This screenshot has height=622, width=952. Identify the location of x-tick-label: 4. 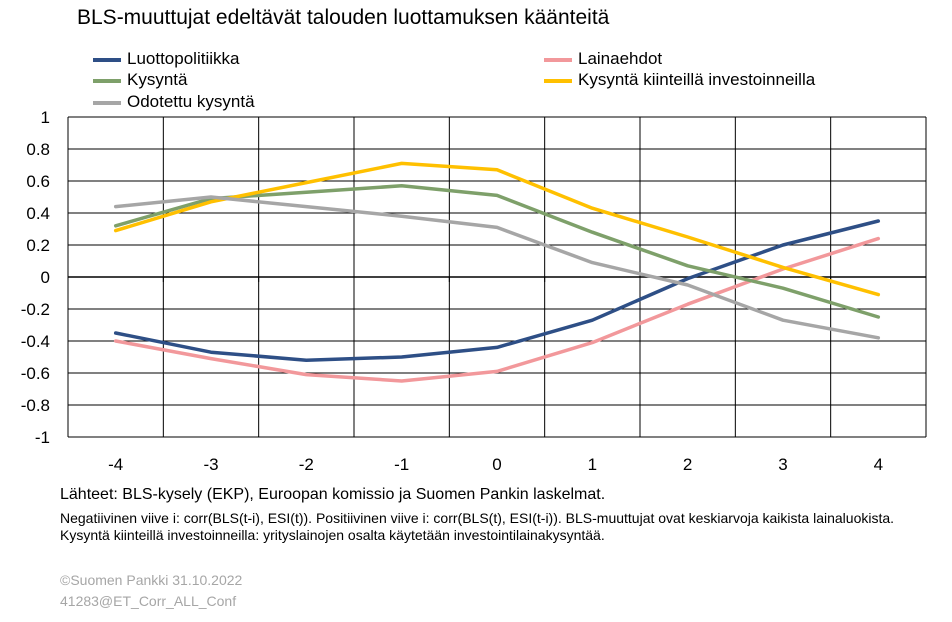
(878, 464).